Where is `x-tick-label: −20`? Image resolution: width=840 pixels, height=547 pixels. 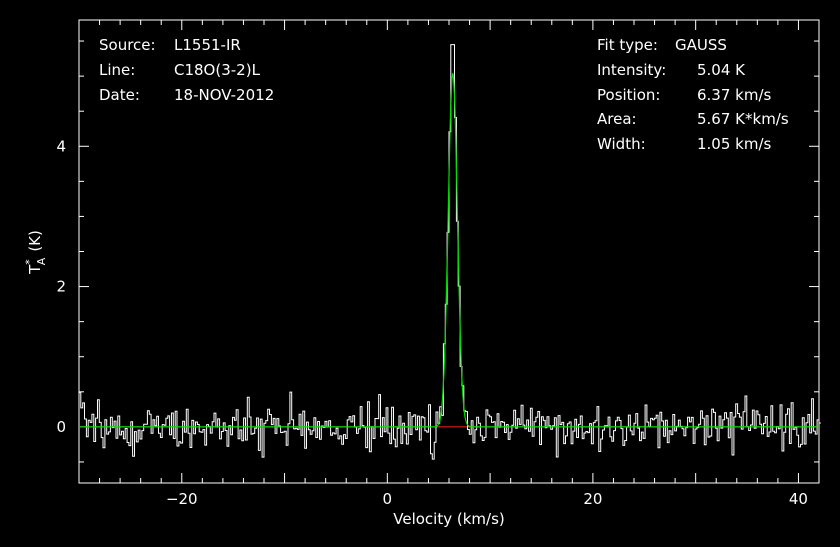
x-tick-label: −20 is located at coordinates (182, 499).